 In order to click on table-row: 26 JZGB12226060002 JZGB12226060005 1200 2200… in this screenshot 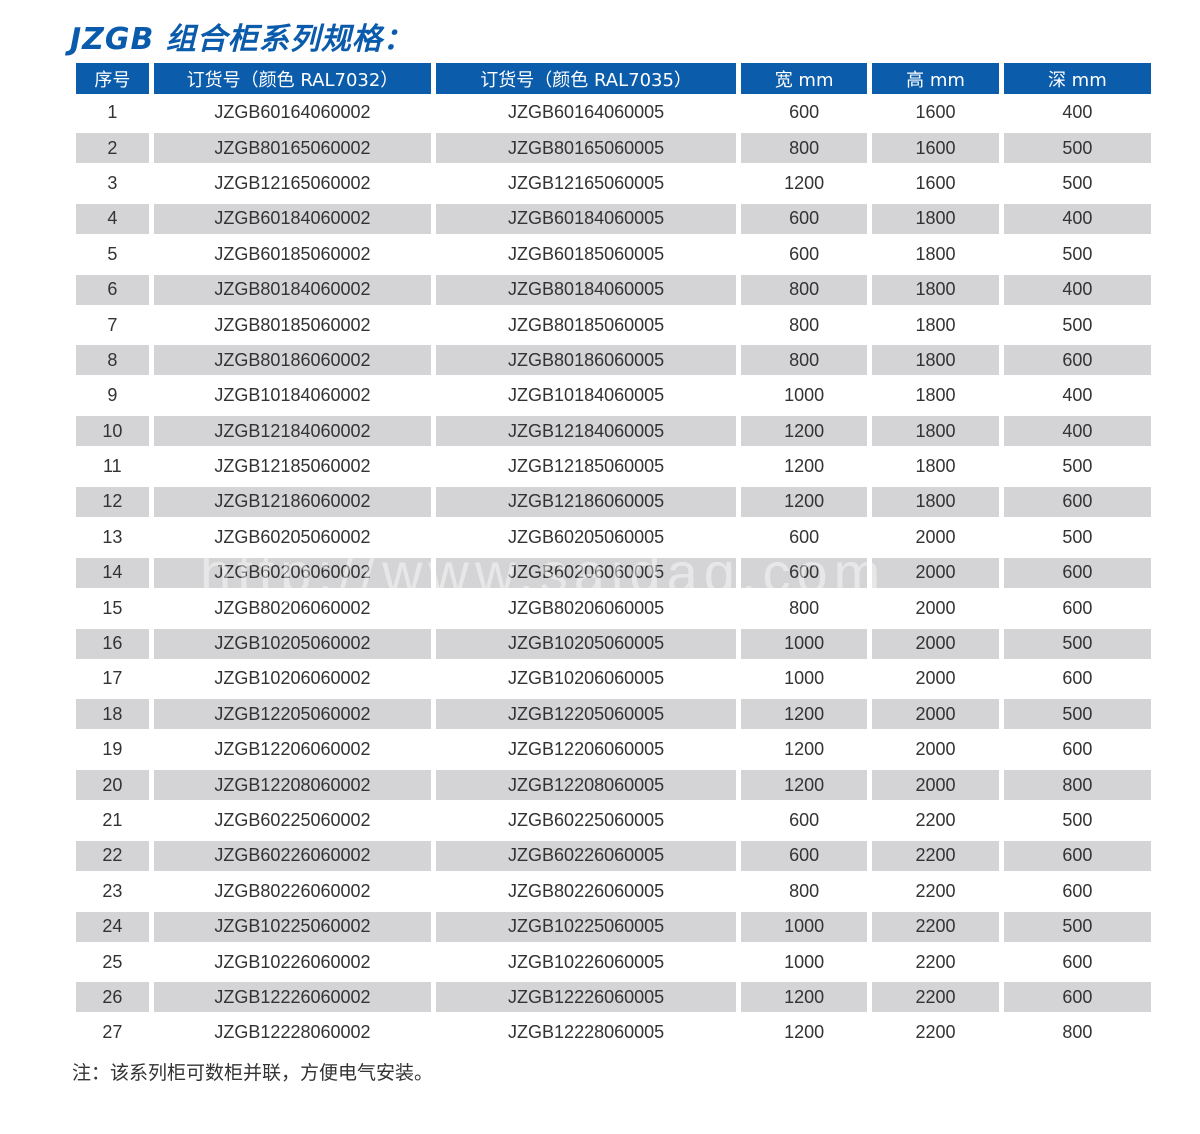, I will do `click(613, 997)`.